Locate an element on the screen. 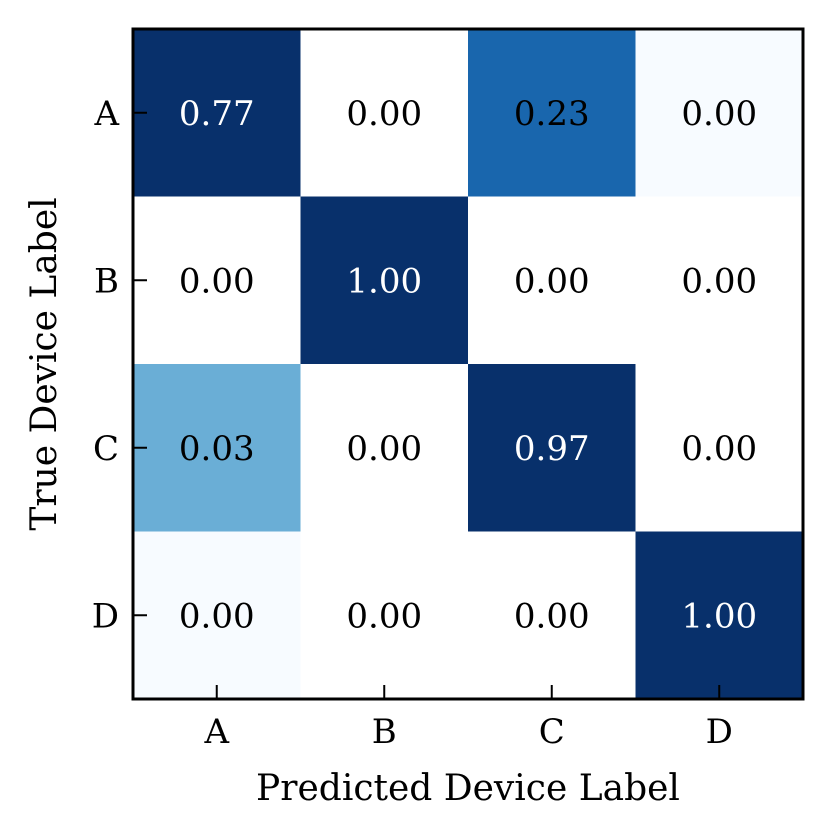  heatmap-cell-B-B is located at coordinates (384, 280).